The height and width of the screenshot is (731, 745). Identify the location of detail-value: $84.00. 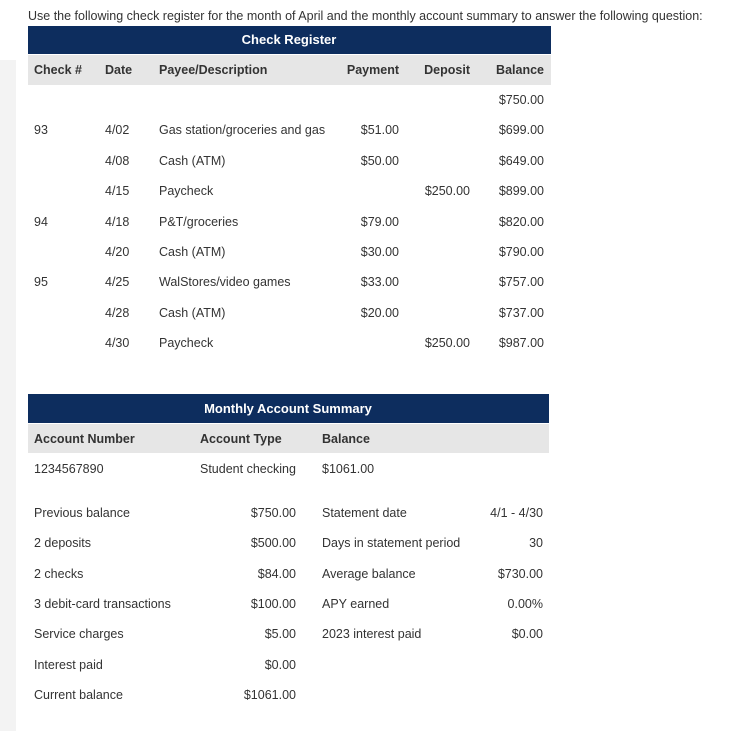
(276, 573).